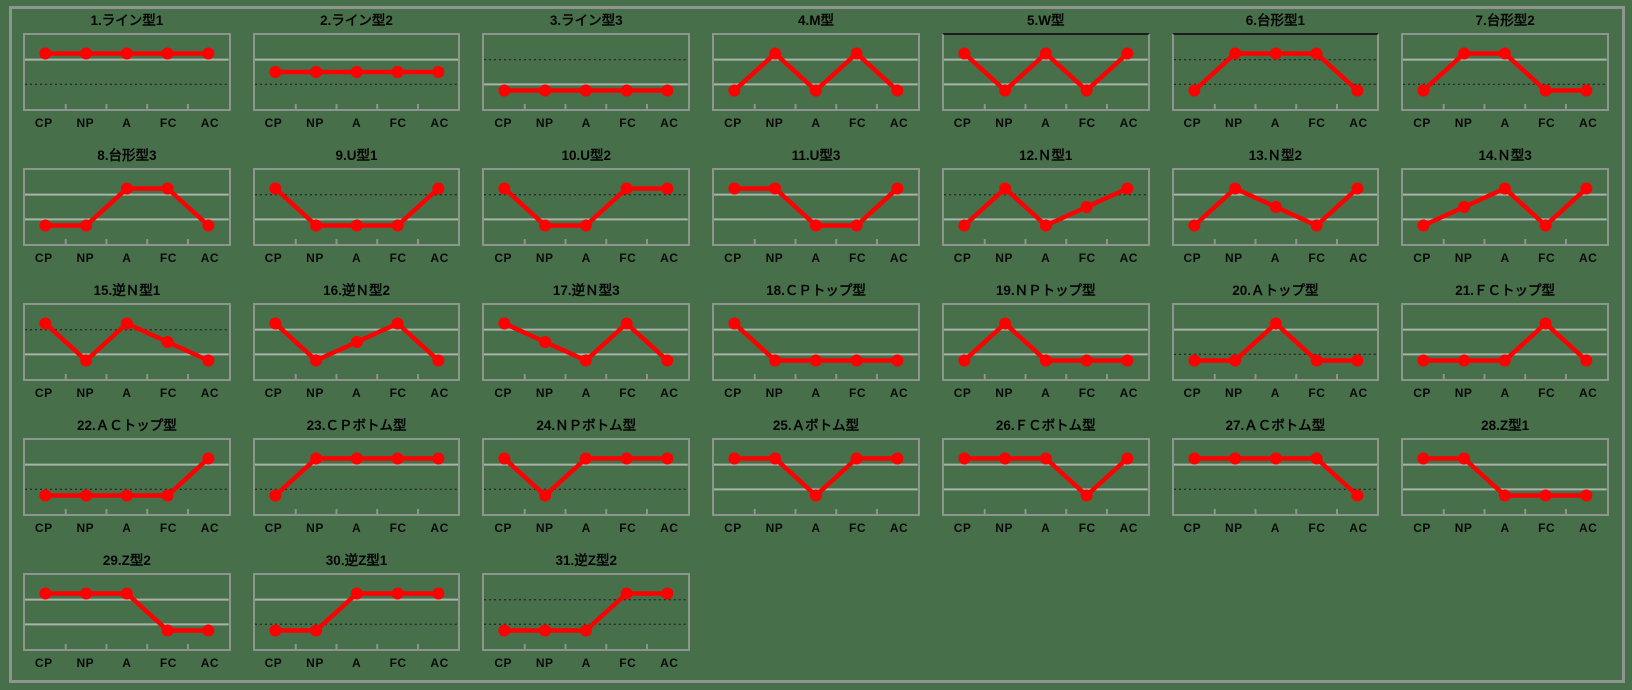 The width and height of the screenshot is (1632, 690). Describe the element at coordinates (127, 155) in the screenshot. I see `chart-title: 8.台形型3` at that location.